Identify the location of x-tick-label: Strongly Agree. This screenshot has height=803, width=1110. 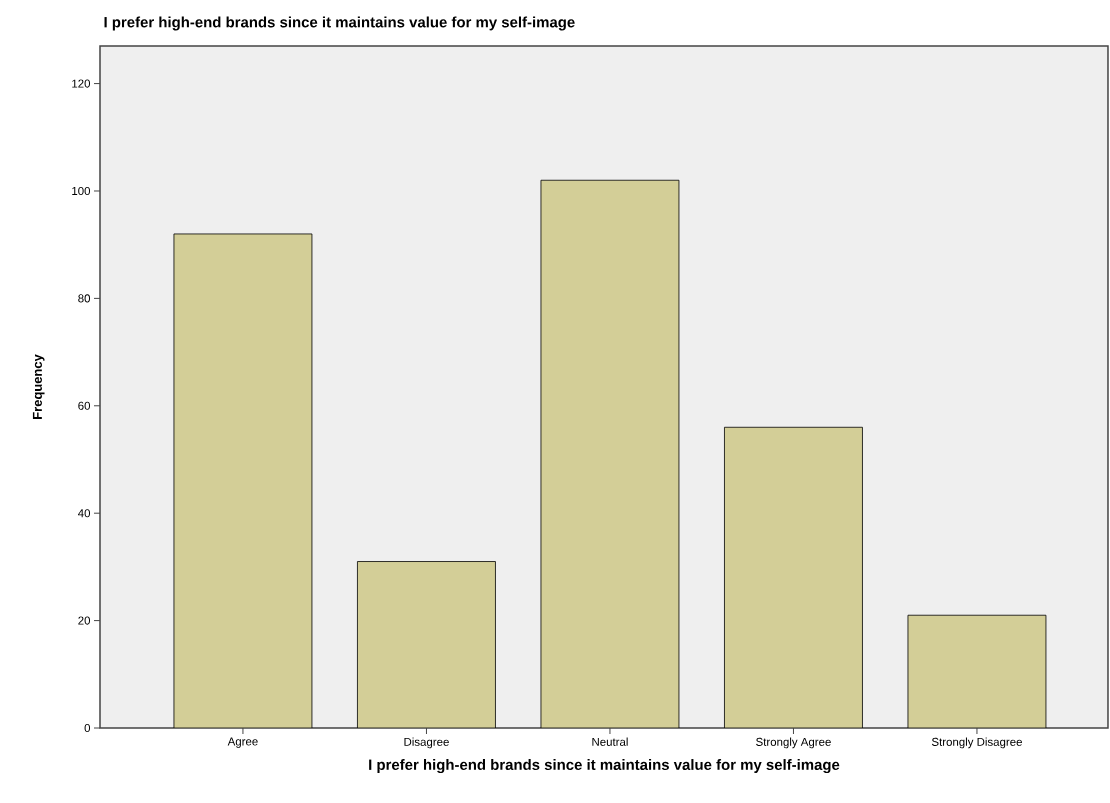
(793, 743).